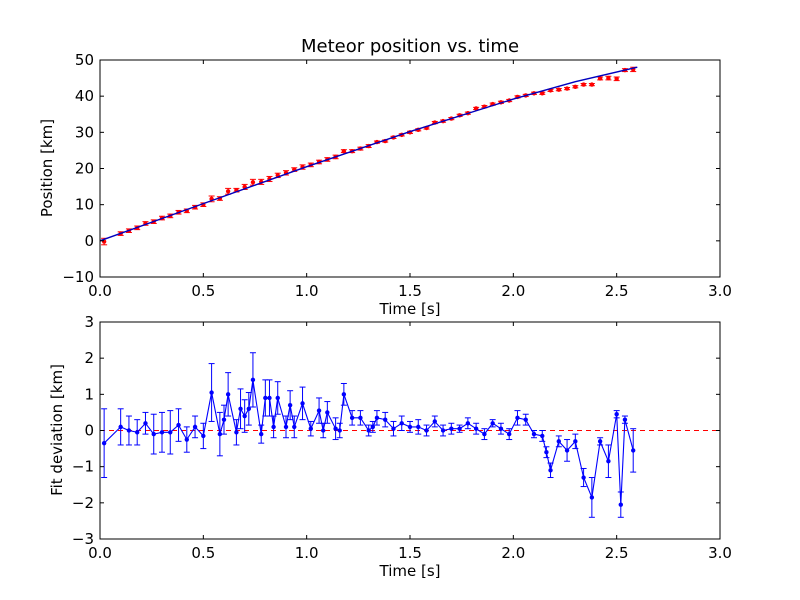  I want to click on bottom-chart-x-axis-label: Time [s], so click(410, 571).